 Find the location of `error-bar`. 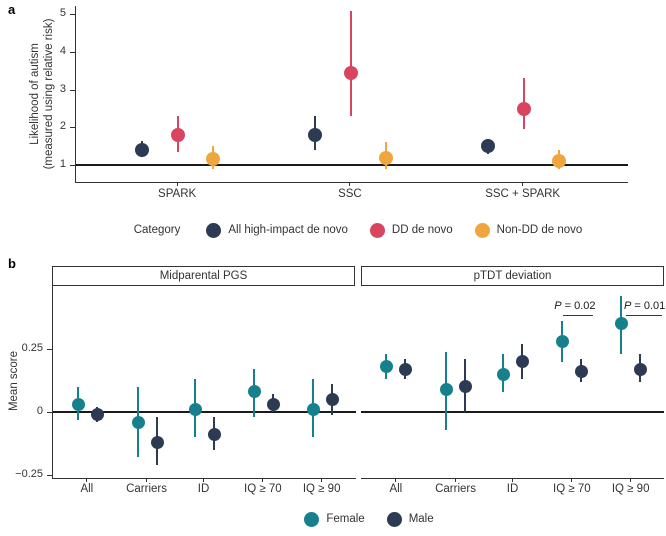

error-bar is located at coordinates (350, 63).